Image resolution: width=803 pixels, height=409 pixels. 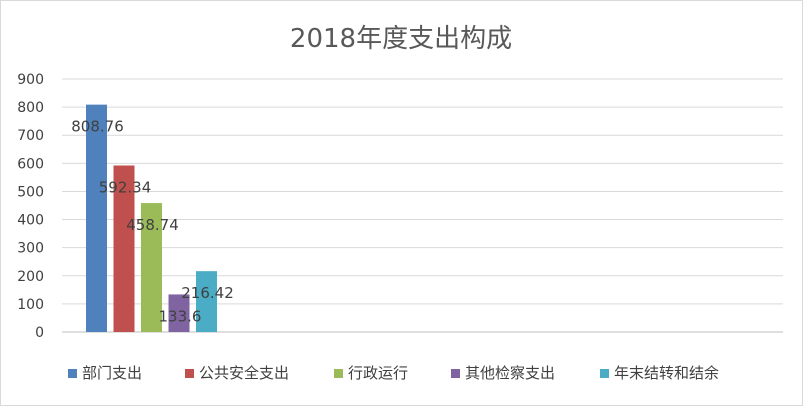 I want to click on legend-label: 部门支出, so click(x=112, y=373).